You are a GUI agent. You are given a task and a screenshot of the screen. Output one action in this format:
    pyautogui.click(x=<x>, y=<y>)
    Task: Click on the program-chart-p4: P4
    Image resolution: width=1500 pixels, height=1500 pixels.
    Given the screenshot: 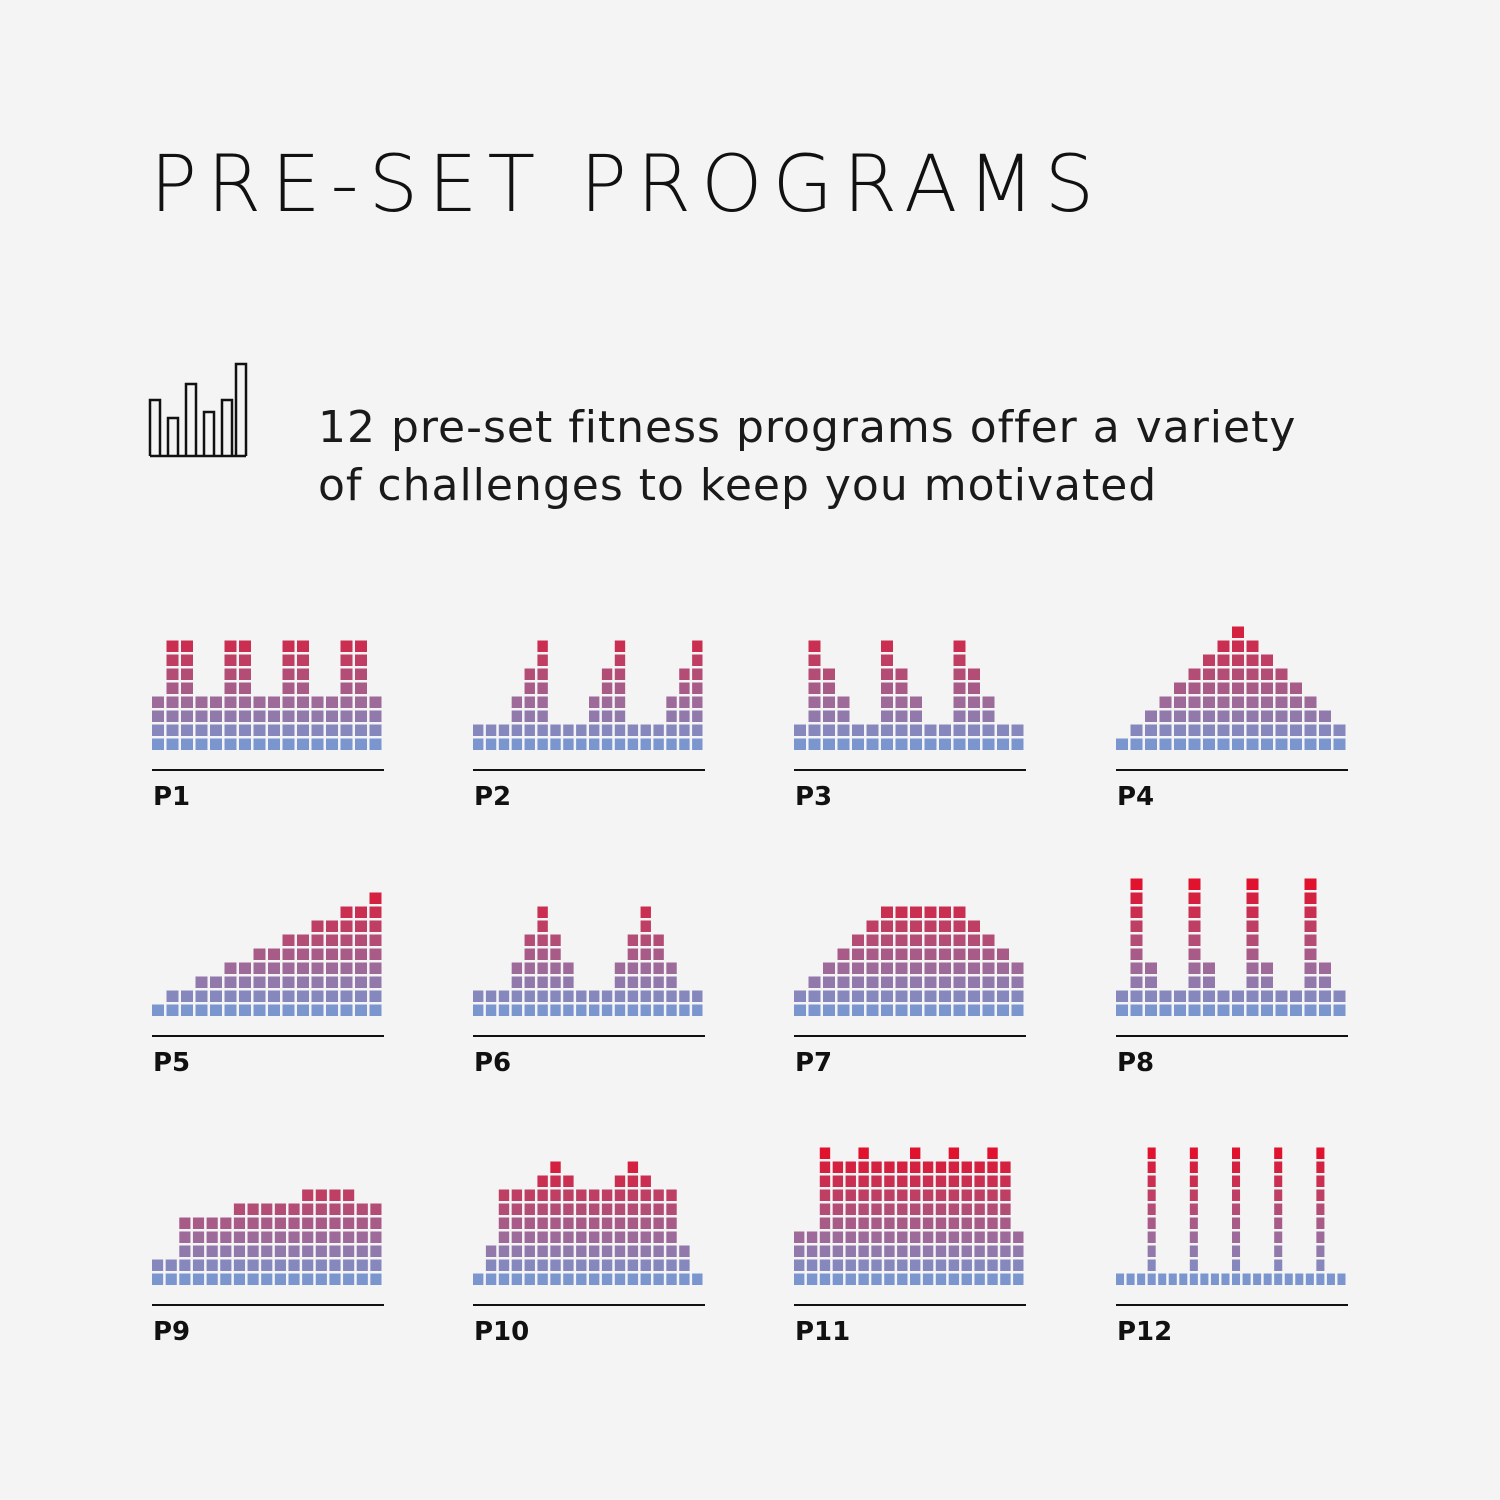 What is the action you would take?
    pyautogui.click(x=1234, y=700)
    